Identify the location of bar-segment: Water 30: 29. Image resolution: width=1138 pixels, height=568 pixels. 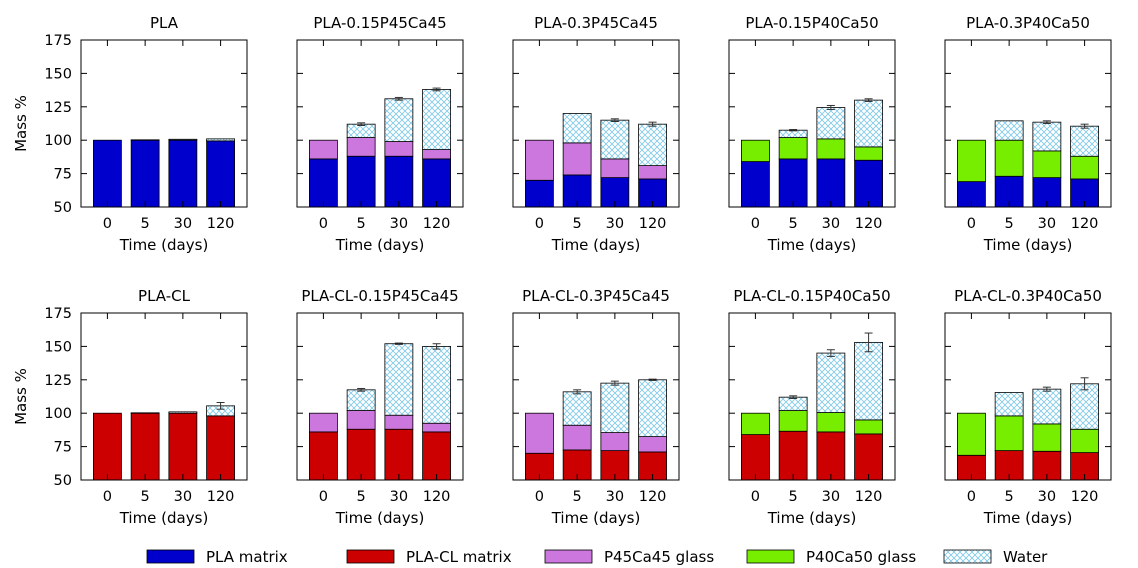
(615, 139).